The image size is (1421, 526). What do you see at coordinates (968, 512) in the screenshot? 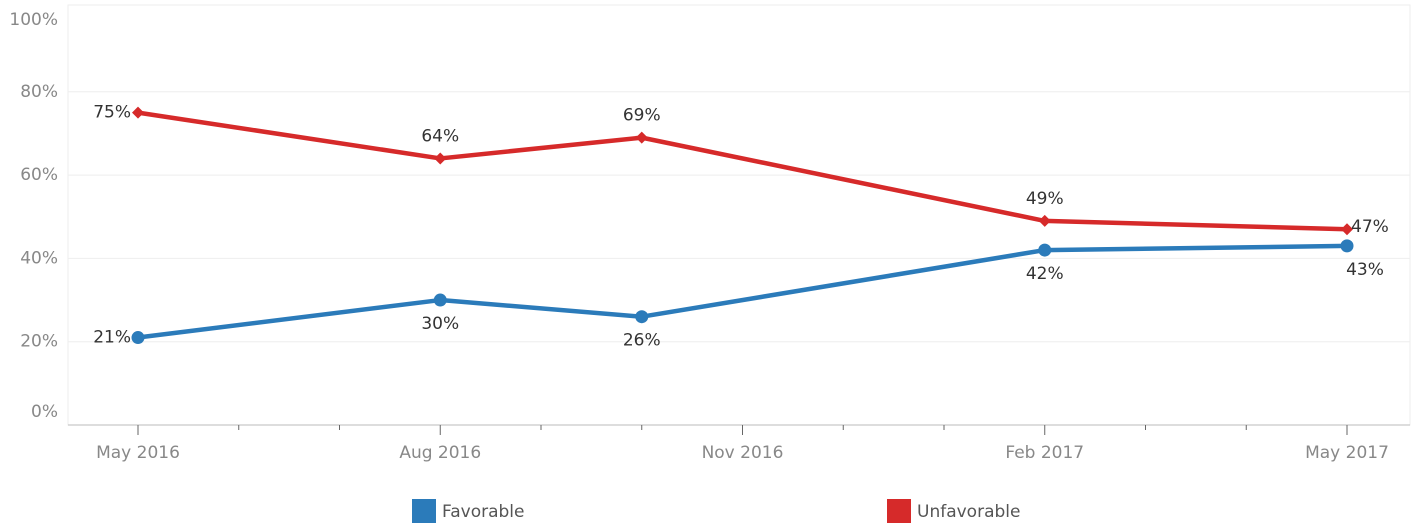
I see `legend-label: Unfavorable` at bounding box center [968, 512].